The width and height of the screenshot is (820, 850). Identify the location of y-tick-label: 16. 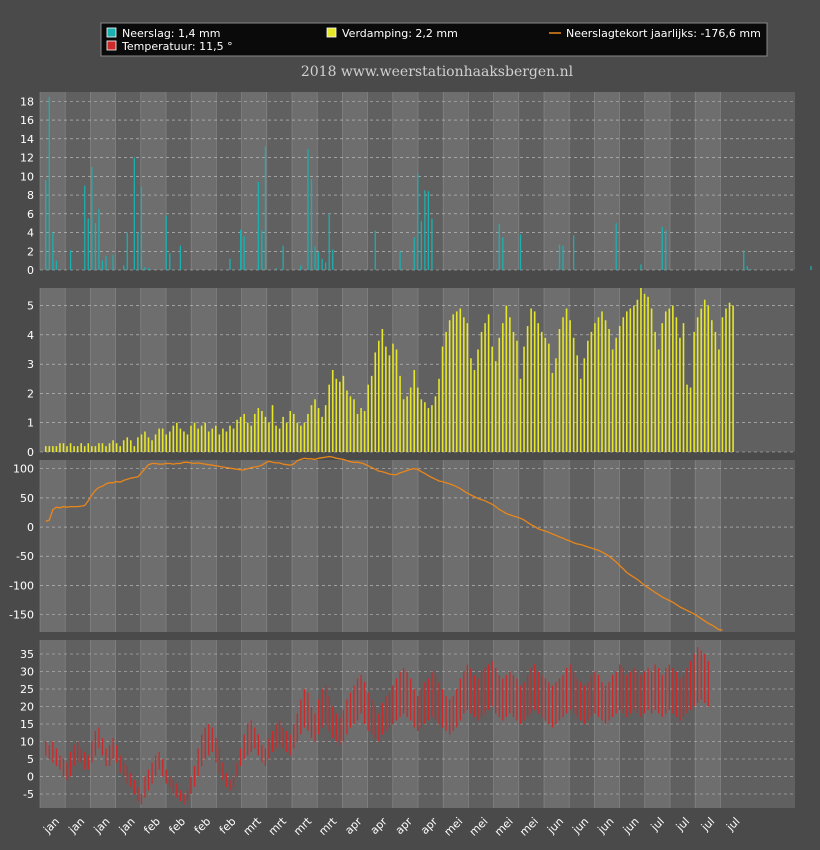
(27, 120).